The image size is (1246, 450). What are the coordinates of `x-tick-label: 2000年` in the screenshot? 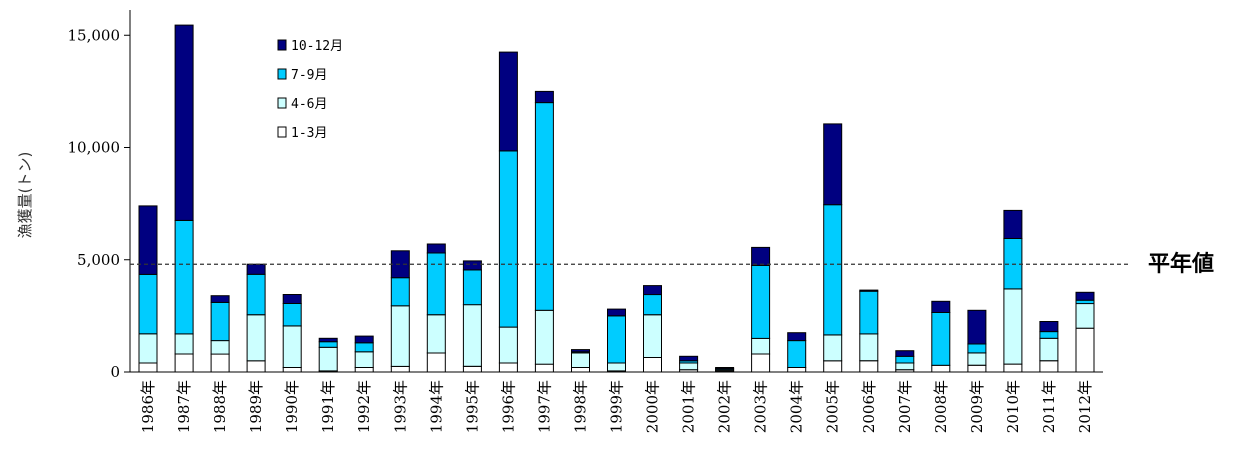 It's located at (653, 406).